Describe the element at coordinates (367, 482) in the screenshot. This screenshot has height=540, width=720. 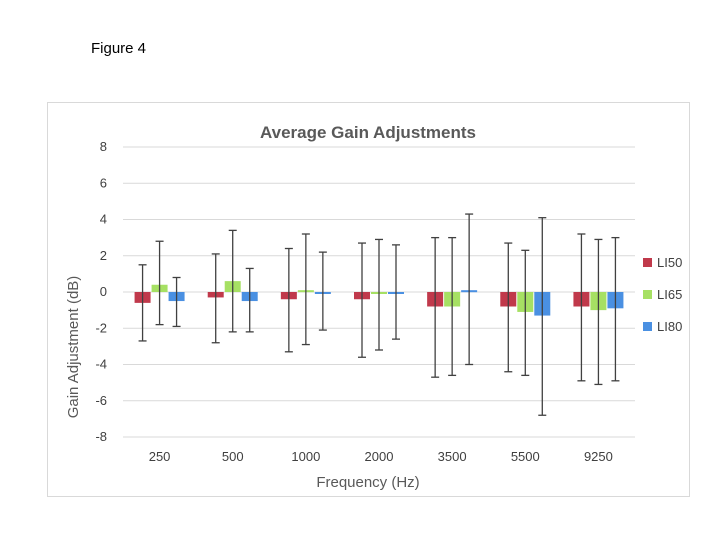
I see `x-axis-title: Frequency (Hz)` at that location.